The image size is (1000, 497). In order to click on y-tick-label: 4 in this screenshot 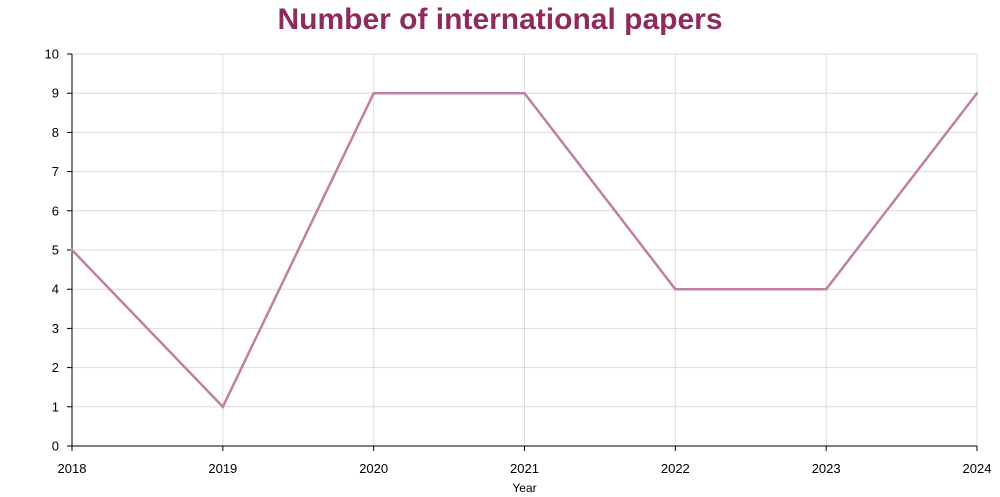, I will do `click(55, 289)`.